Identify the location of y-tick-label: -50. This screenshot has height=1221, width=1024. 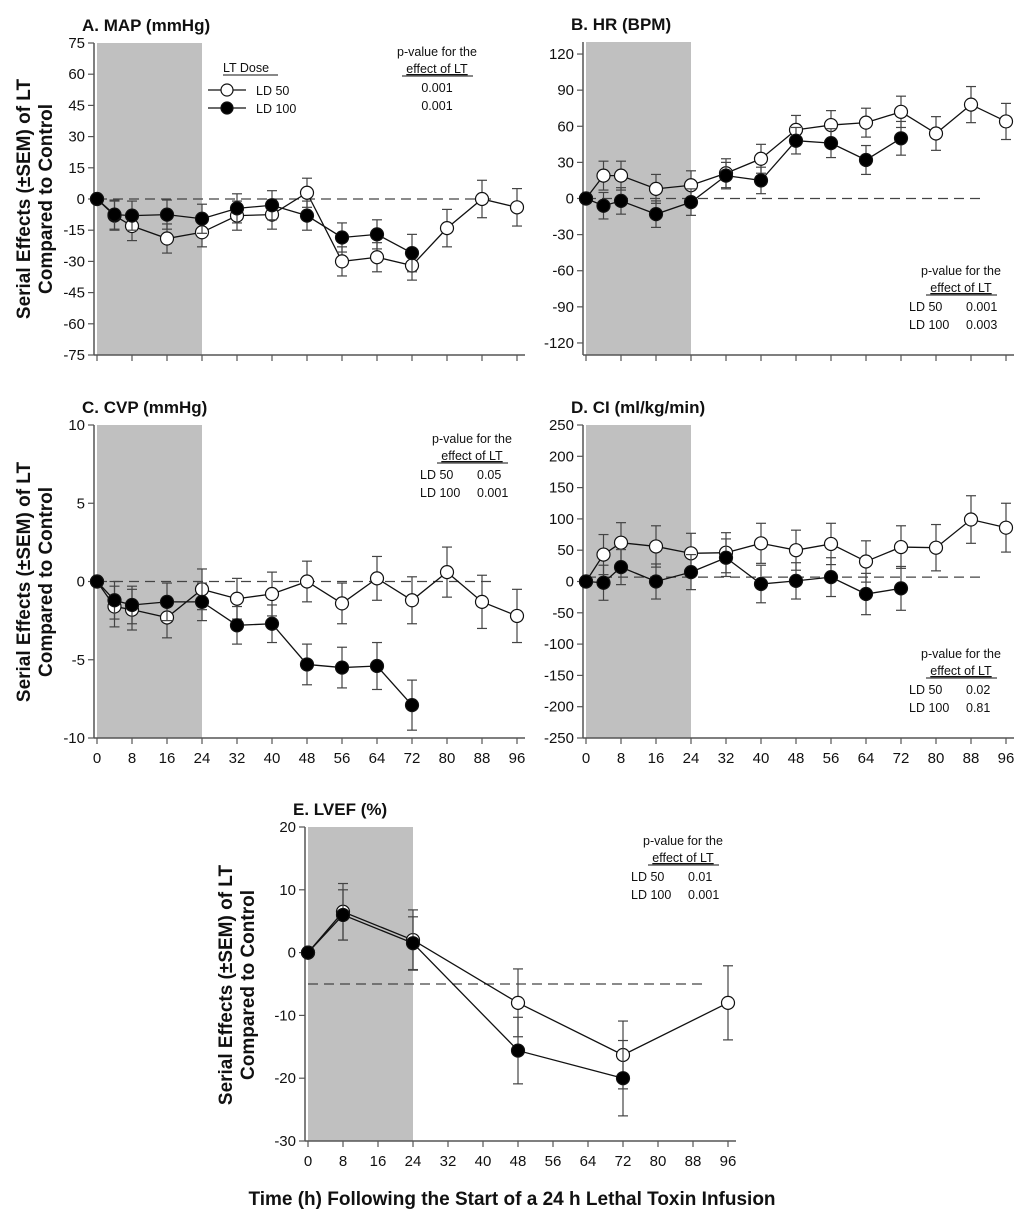
(563, 613).